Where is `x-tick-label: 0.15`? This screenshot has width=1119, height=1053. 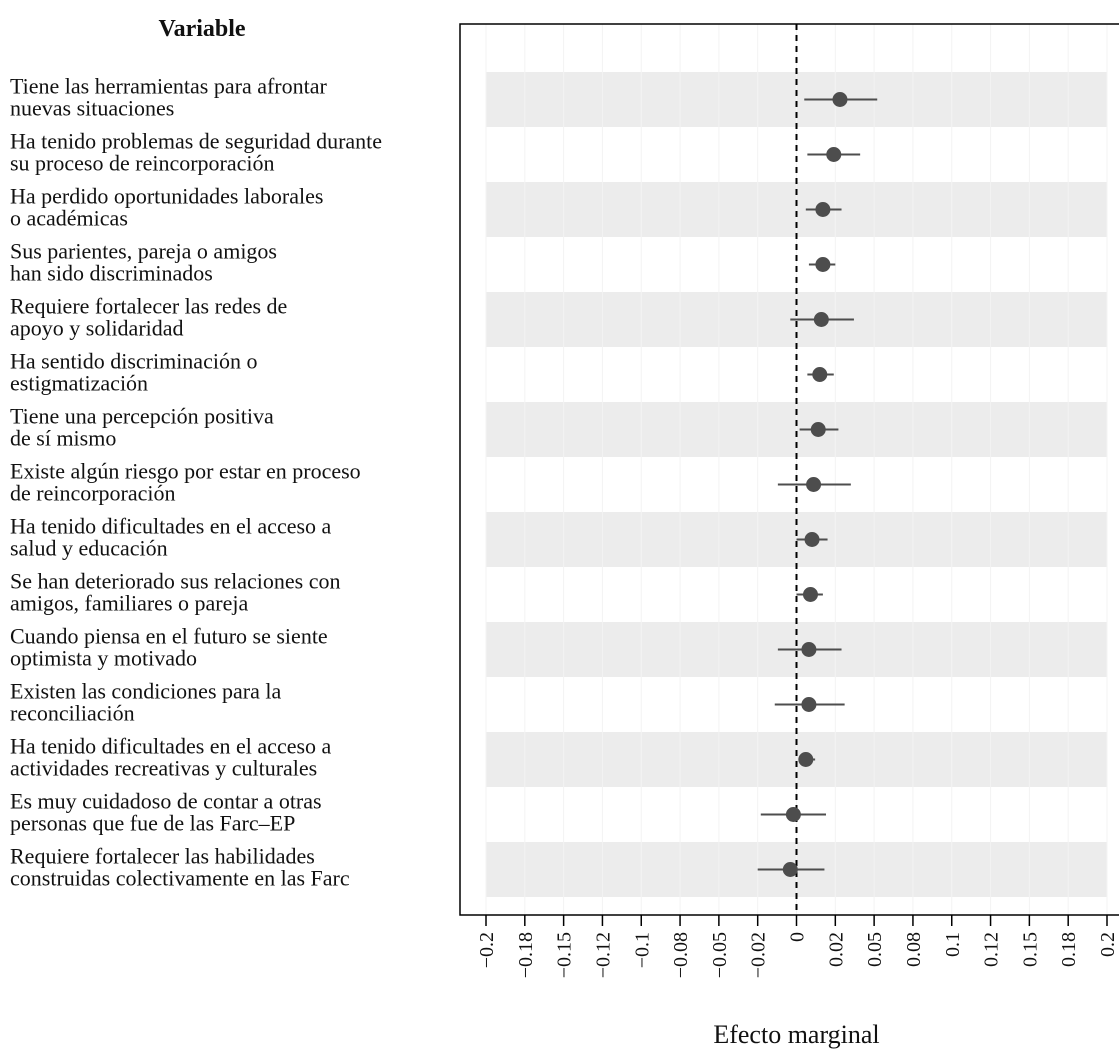 x-tick-label: 0.15 is located at coordinates (1030, 949).